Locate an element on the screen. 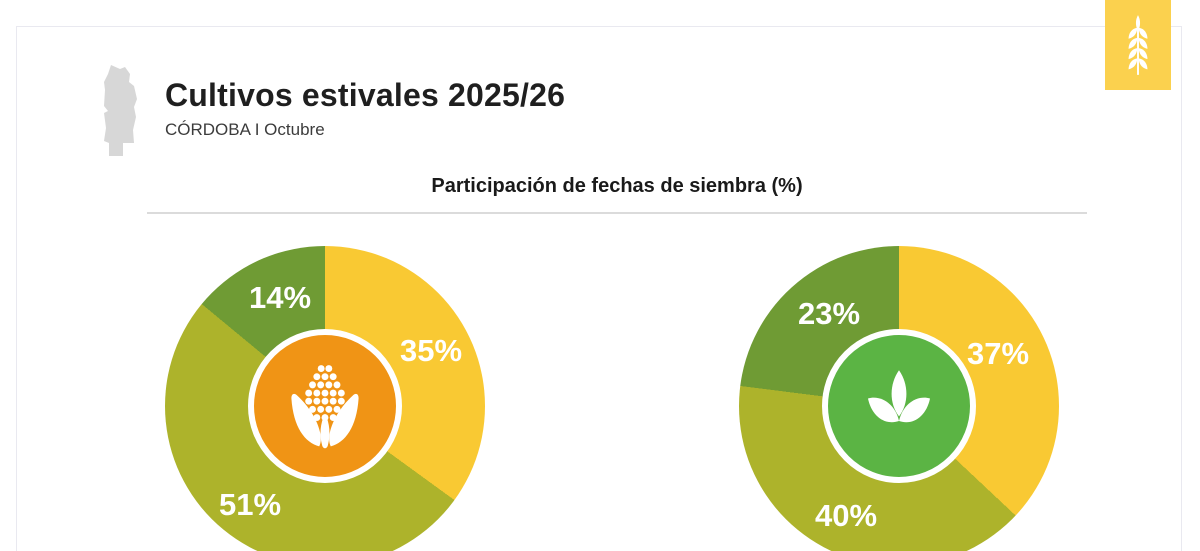  soy-icon is located at coordinates (899, 396).